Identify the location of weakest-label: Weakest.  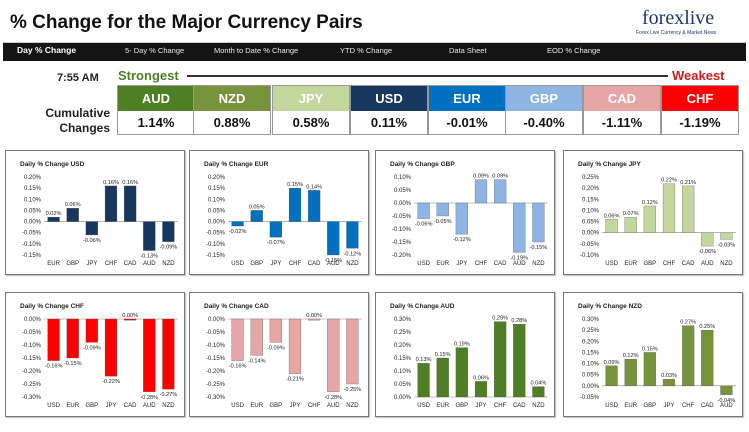
(698, 75).